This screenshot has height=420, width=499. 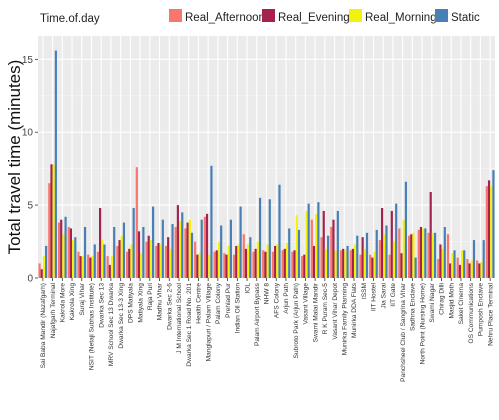 I want to click on x-tick-label: Munirka Family Planning, so click(x=344, y=319).